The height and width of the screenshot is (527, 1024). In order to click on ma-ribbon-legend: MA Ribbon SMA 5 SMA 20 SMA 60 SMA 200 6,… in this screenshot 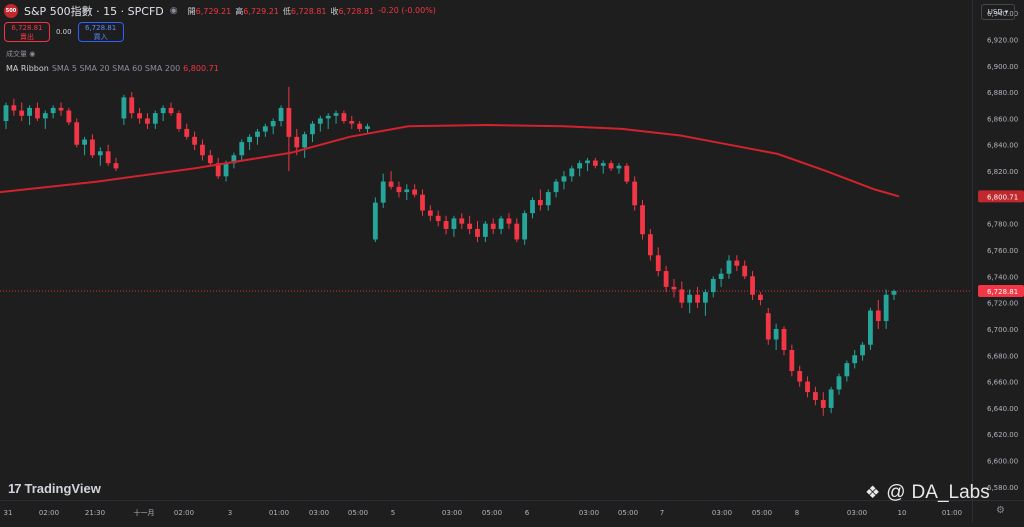, I will do `click(112, 68)`.